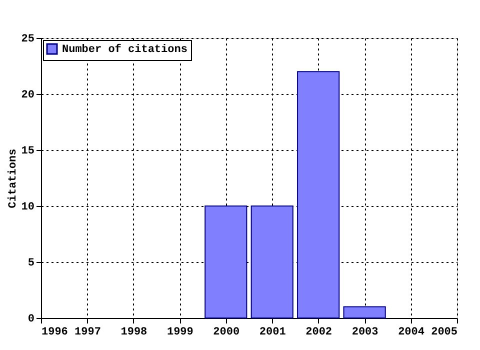 The height and width of the screenshot is (350, 480). What do you see at coordinates (27, 208) in the screenshot?
I see `y-tick-label: 10` at bounding box center [27, 208].